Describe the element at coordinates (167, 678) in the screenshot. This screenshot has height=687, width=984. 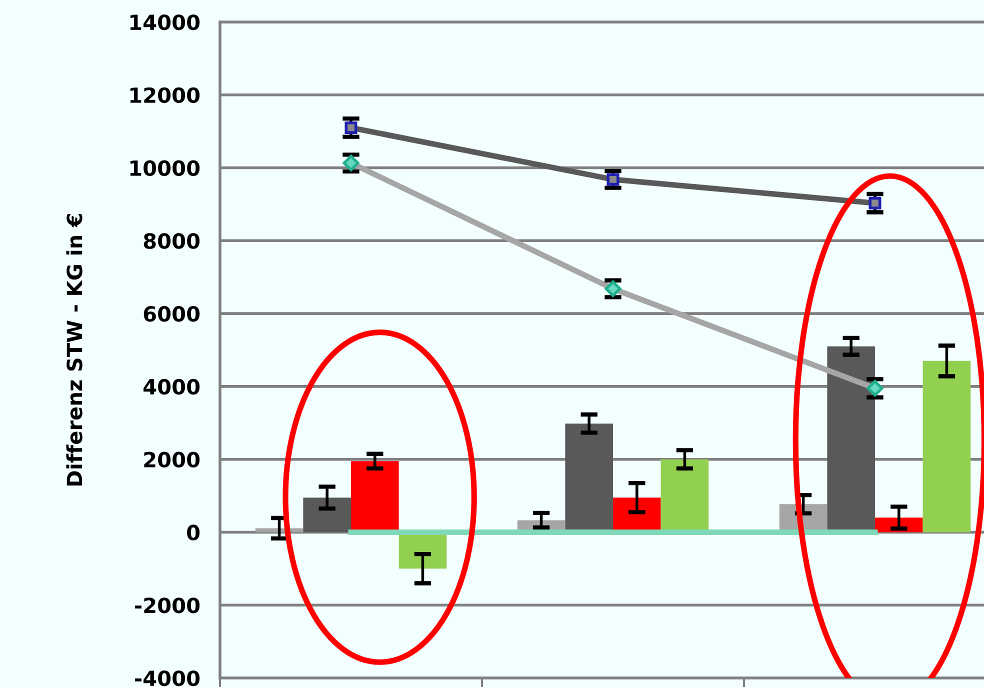
I see `y-tick-label: -4000` at that location.